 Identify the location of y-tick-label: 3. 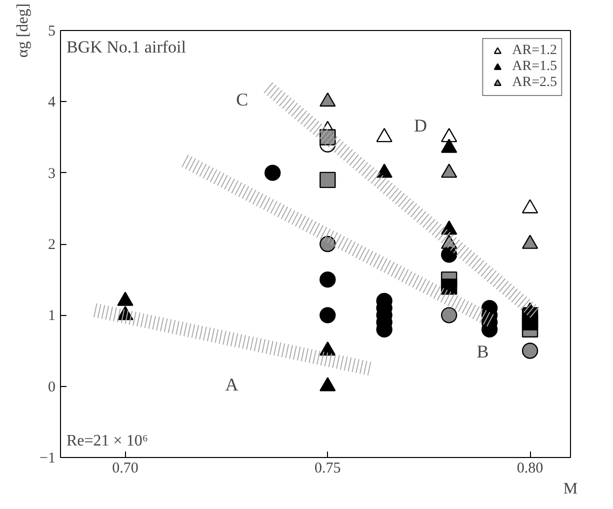
(52, 174).